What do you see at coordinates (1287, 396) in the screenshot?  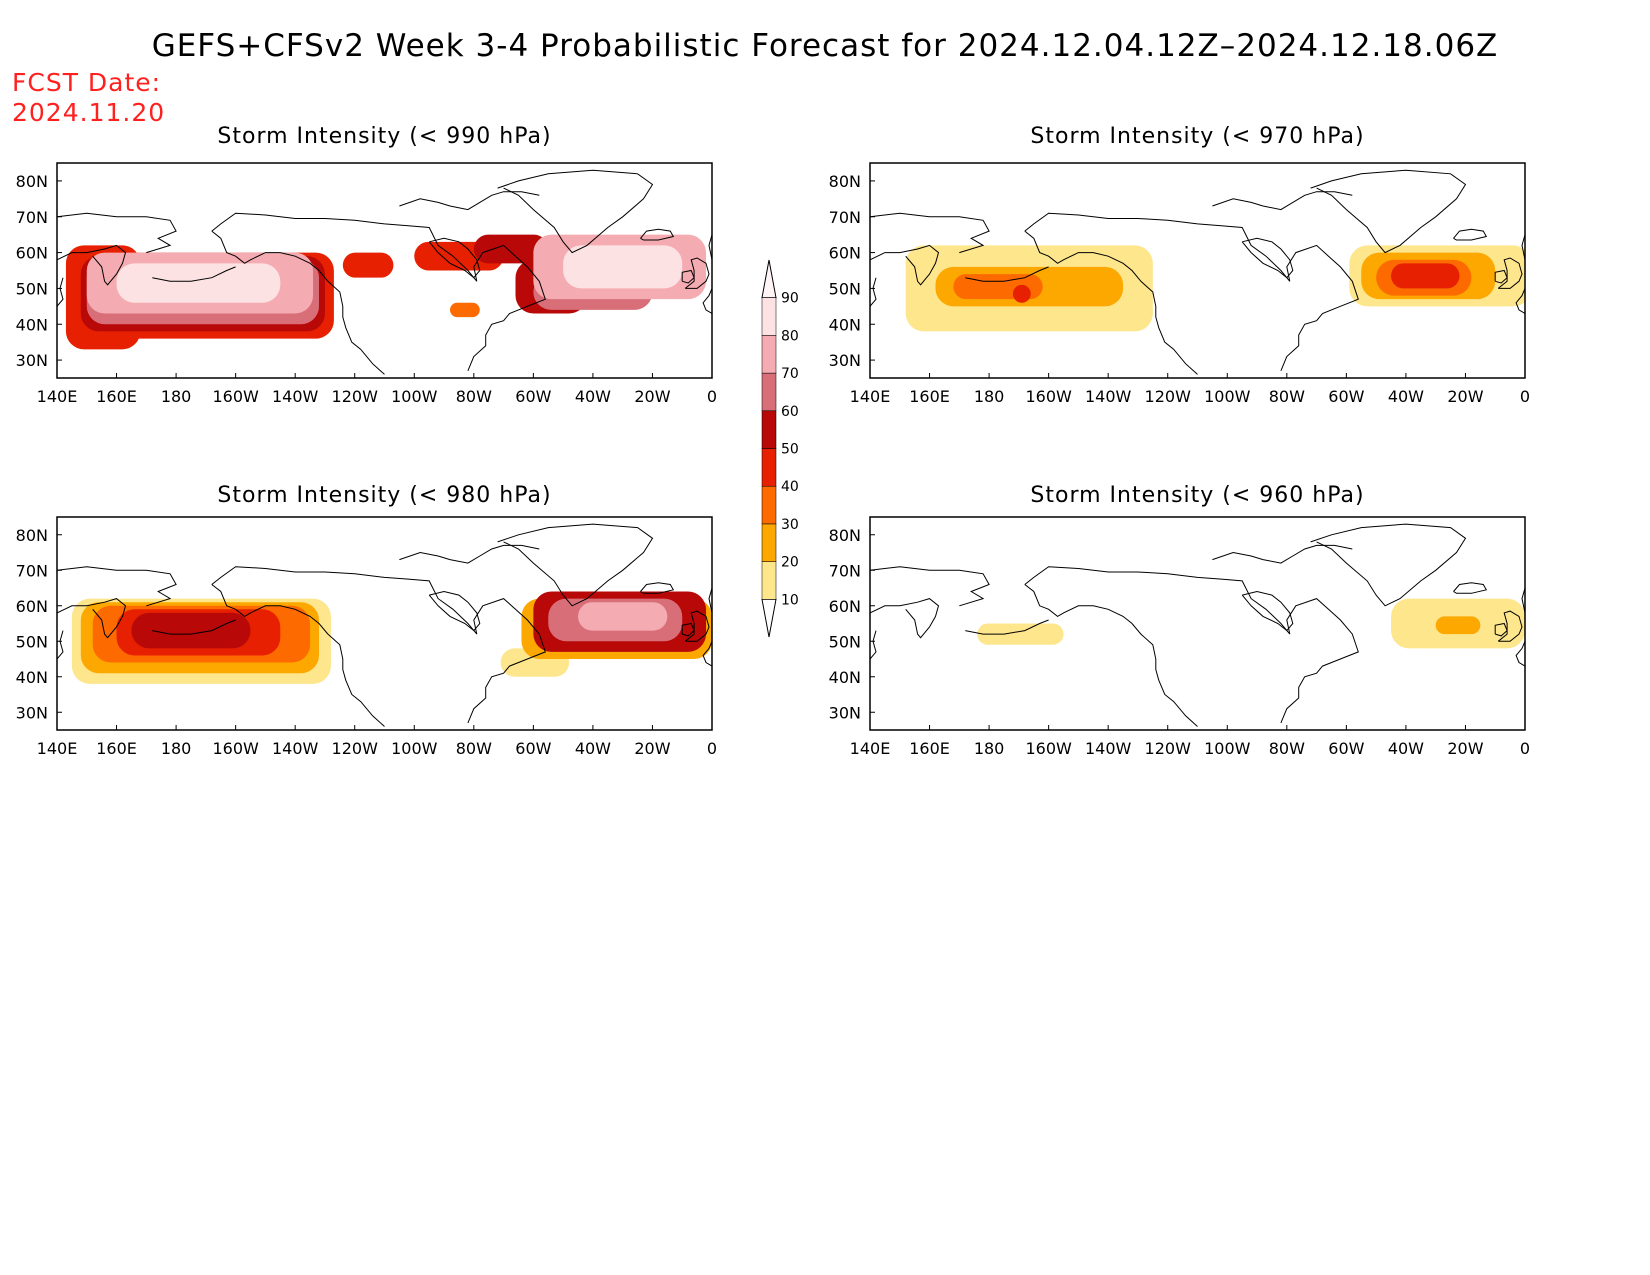 I see `lon-tick-label: 80W` at bounding box center [1287, 396].